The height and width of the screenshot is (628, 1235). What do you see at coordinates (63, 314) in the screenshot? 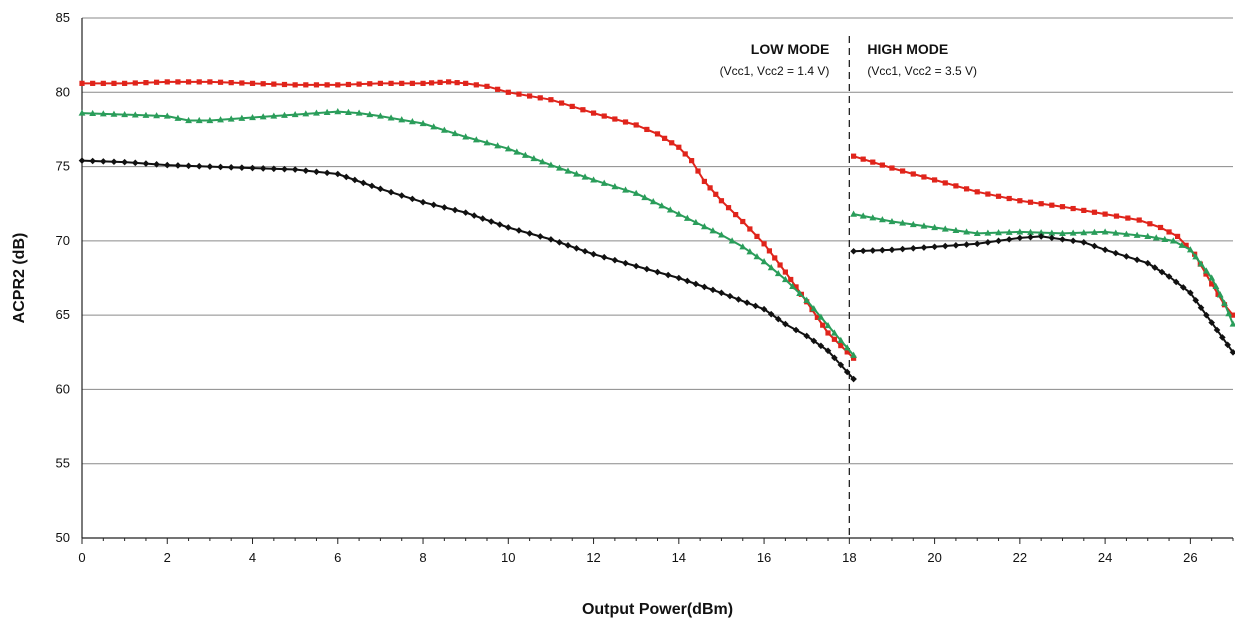
I see `y-tick-label: 65` at bounding box center [63, 314].